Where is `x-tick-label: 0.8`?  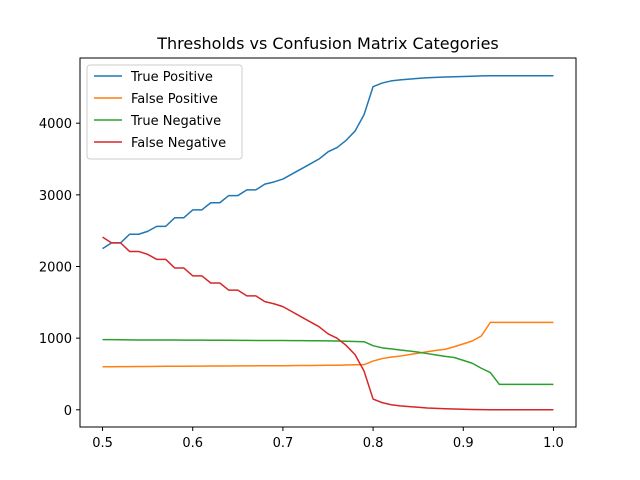
x-tick-label: 0.8 is located at coordinates (373, 443).